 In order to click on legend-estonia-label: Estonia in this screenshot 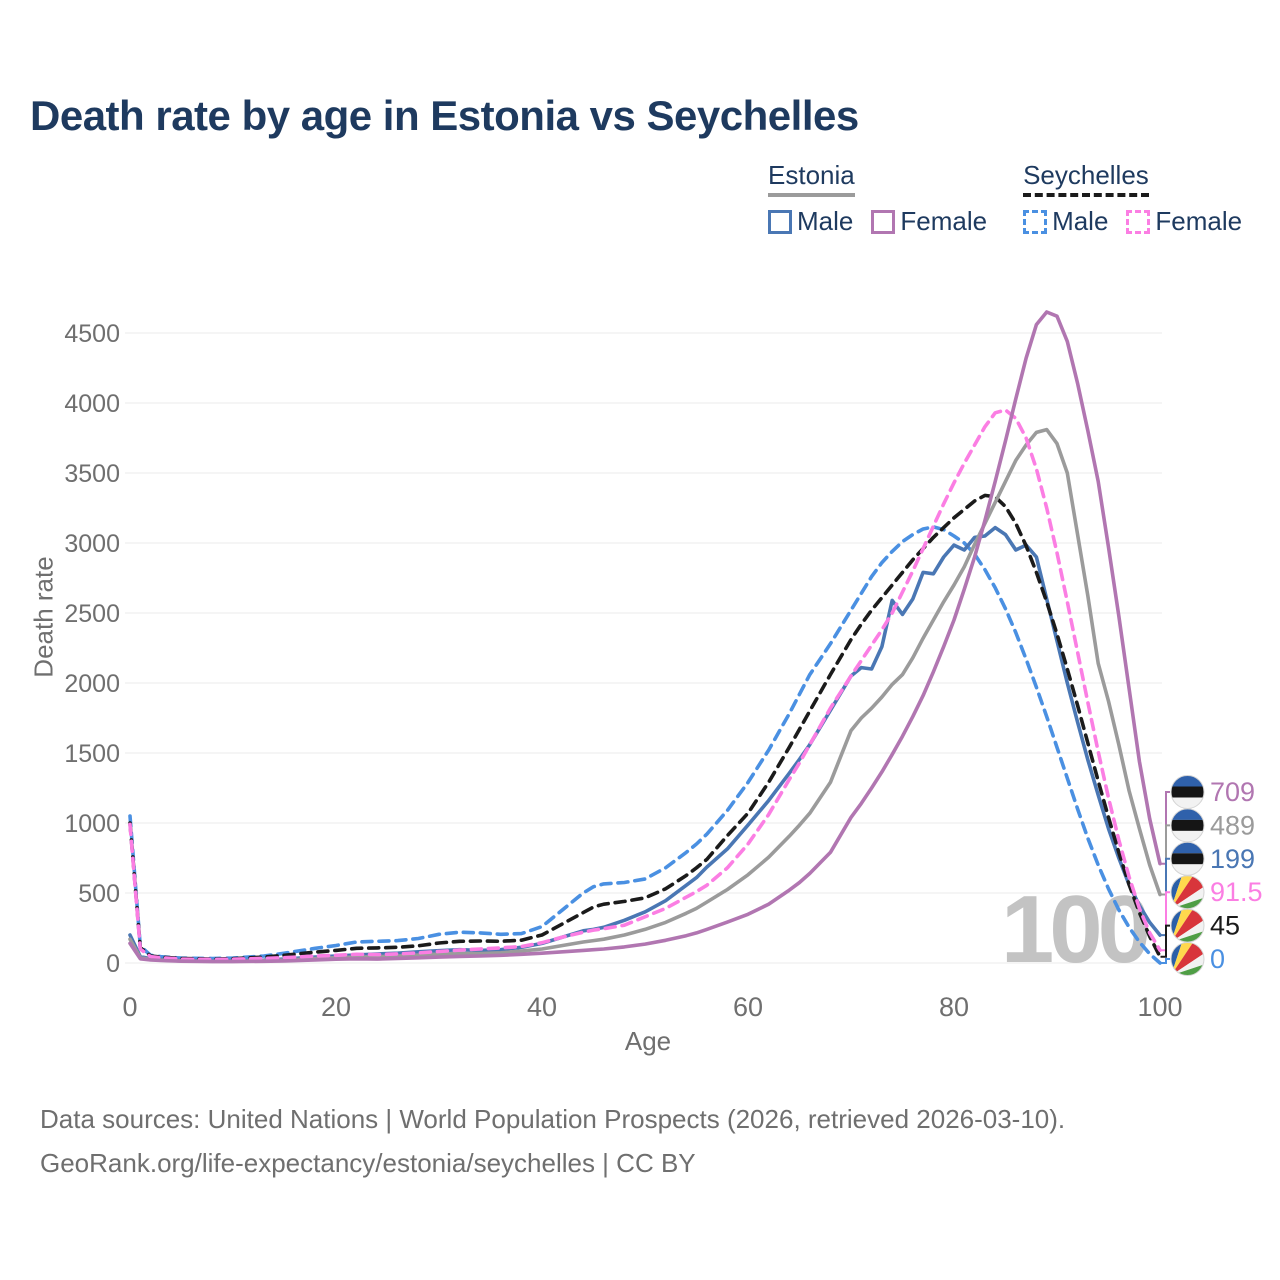, I will do `click(811, 178)`.